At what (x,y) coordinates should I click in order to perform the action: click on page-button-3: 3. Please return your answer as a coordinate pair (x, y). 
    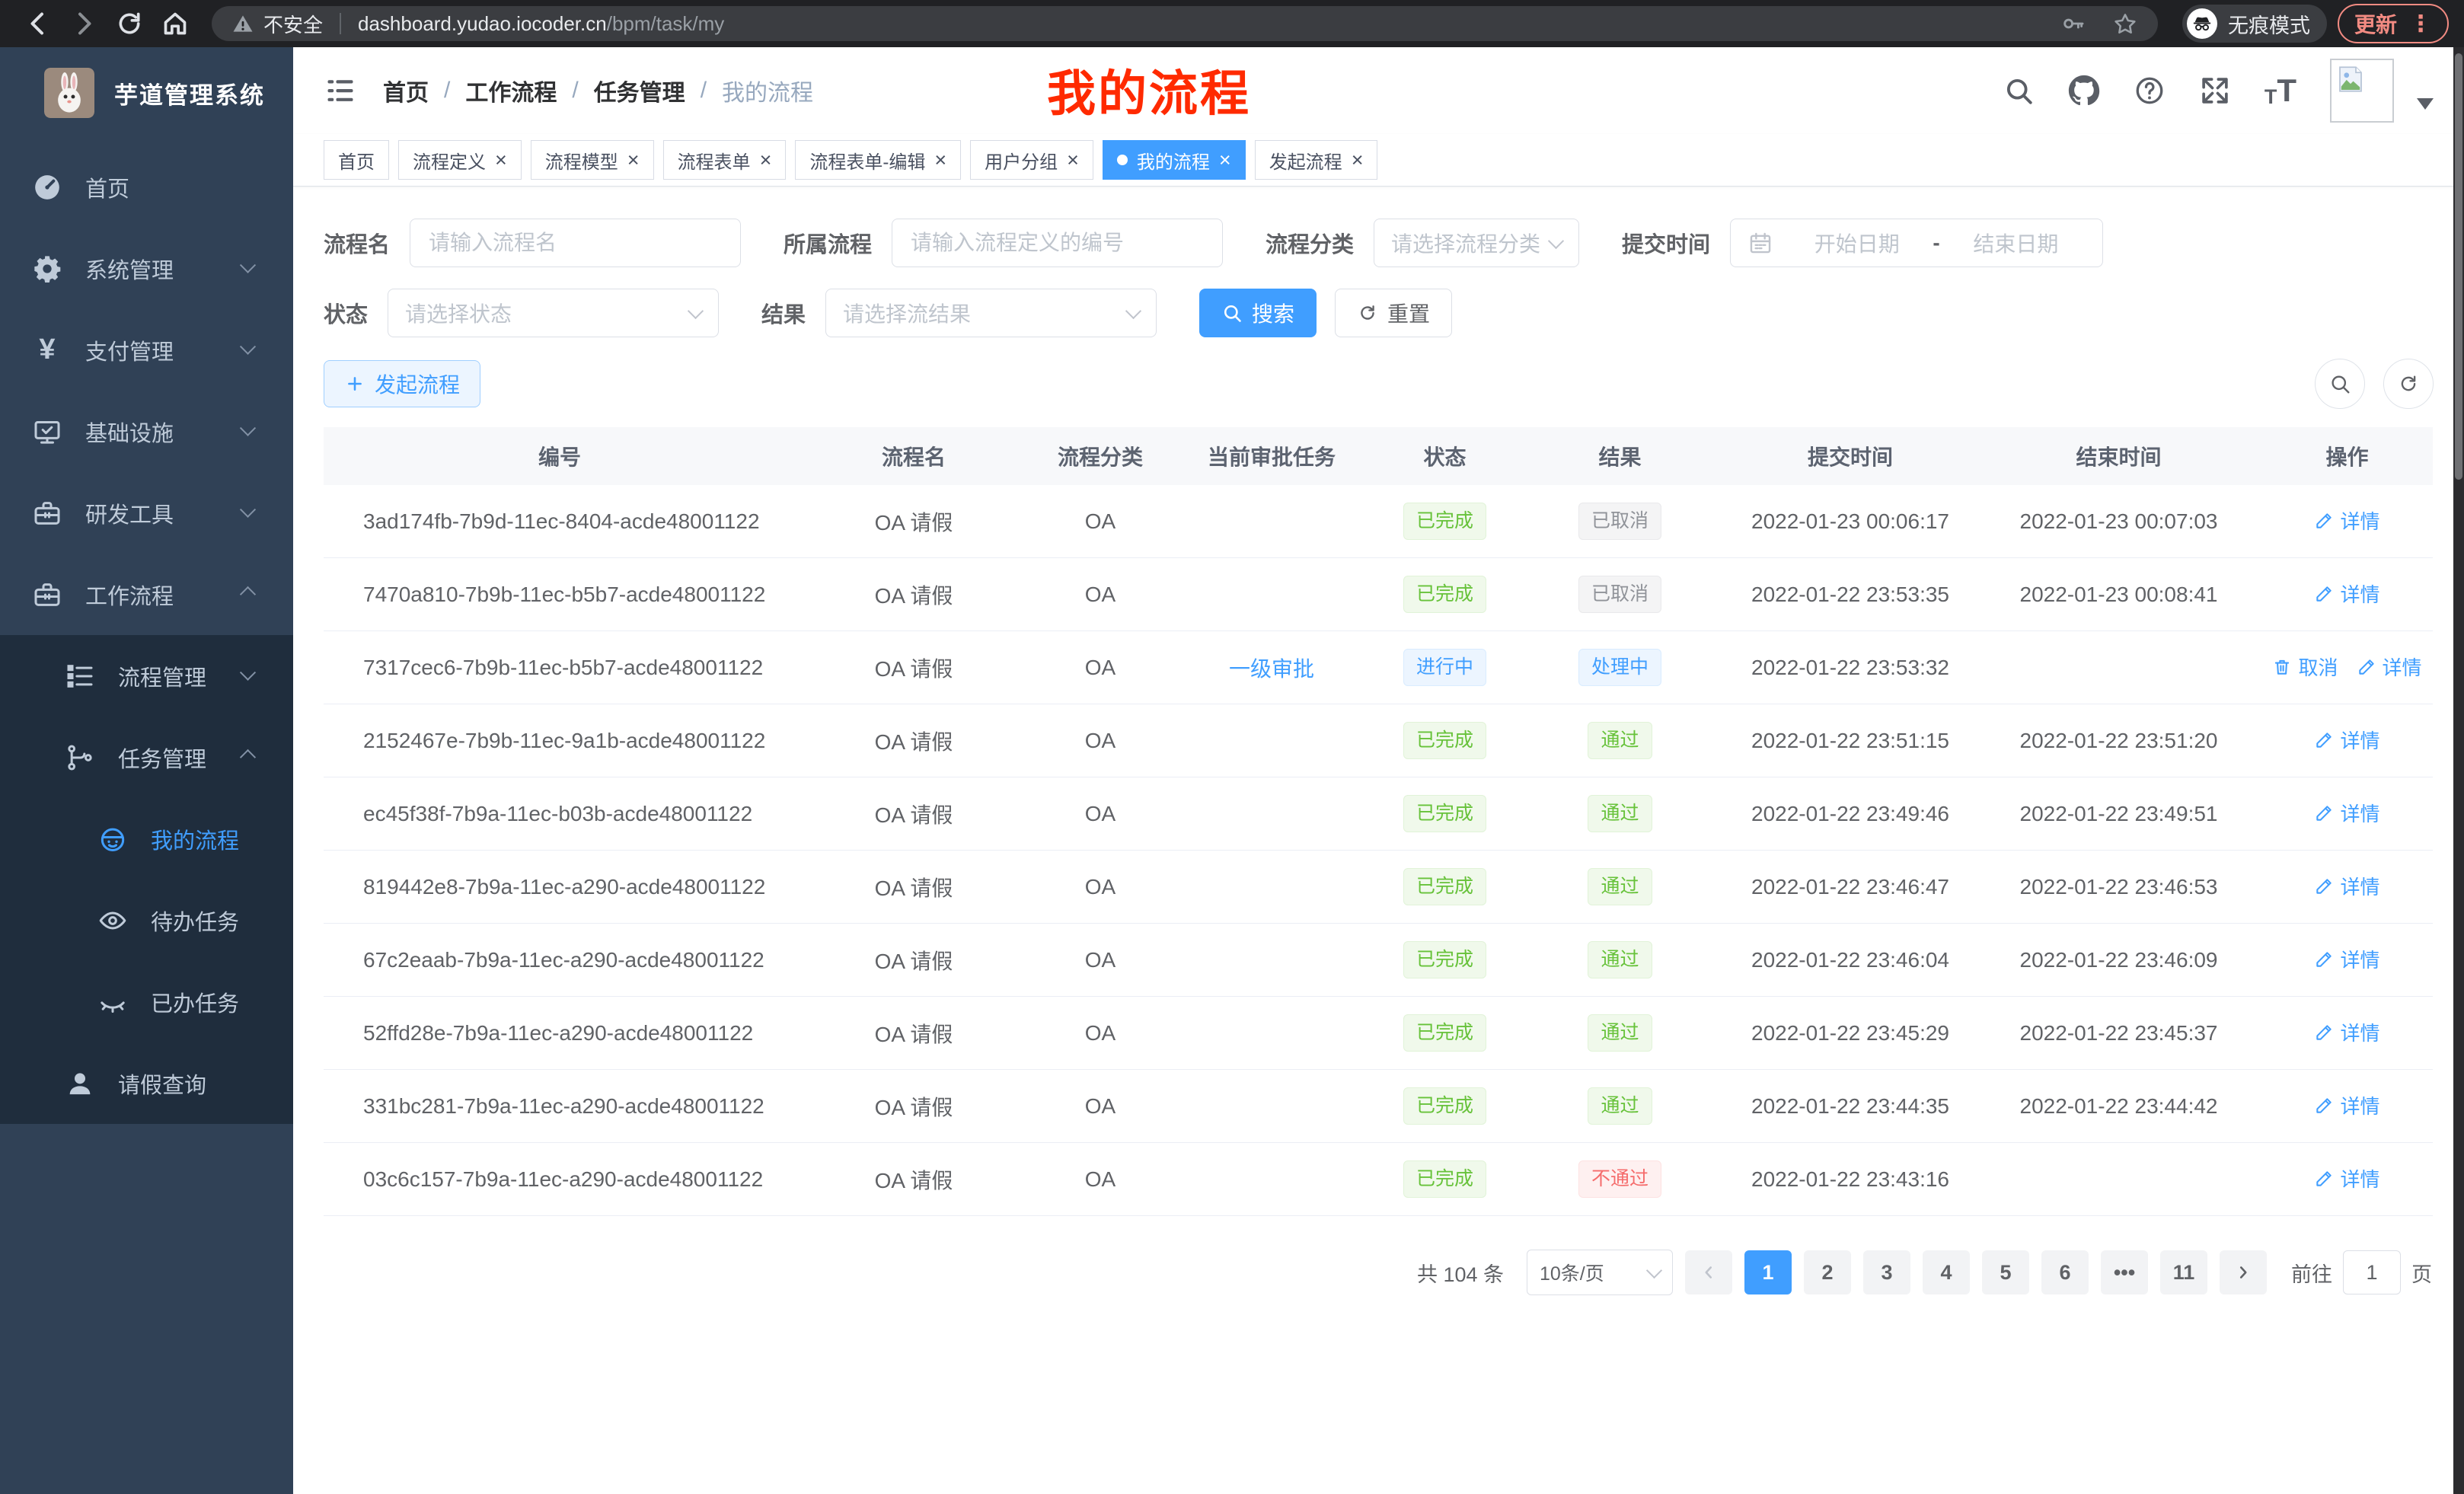
    Looking at the image, I should click on (1886, 1272).